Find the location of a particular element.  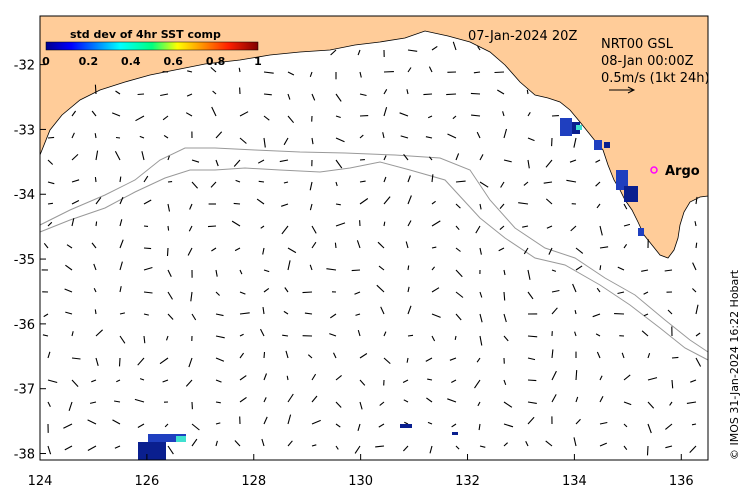

product-line3: 0.5m/s (1kt 24h) is located at coordinates (655, 78).